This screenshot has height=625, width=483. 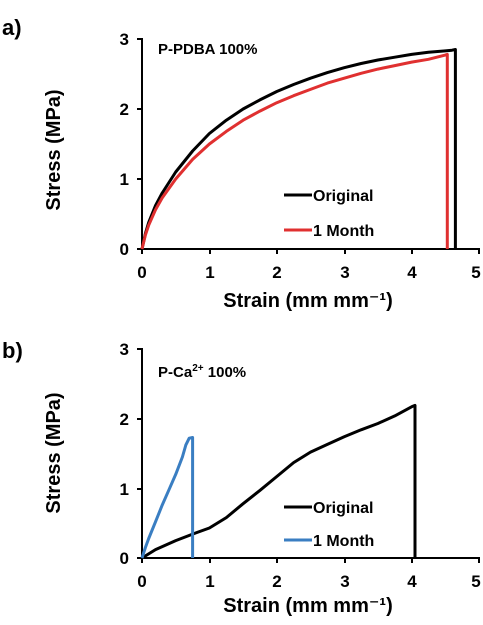 What do you see at coordinates (12, 350) in the screenshot?
I see `panel-b-label: b)` at bounding box center [12, 350].